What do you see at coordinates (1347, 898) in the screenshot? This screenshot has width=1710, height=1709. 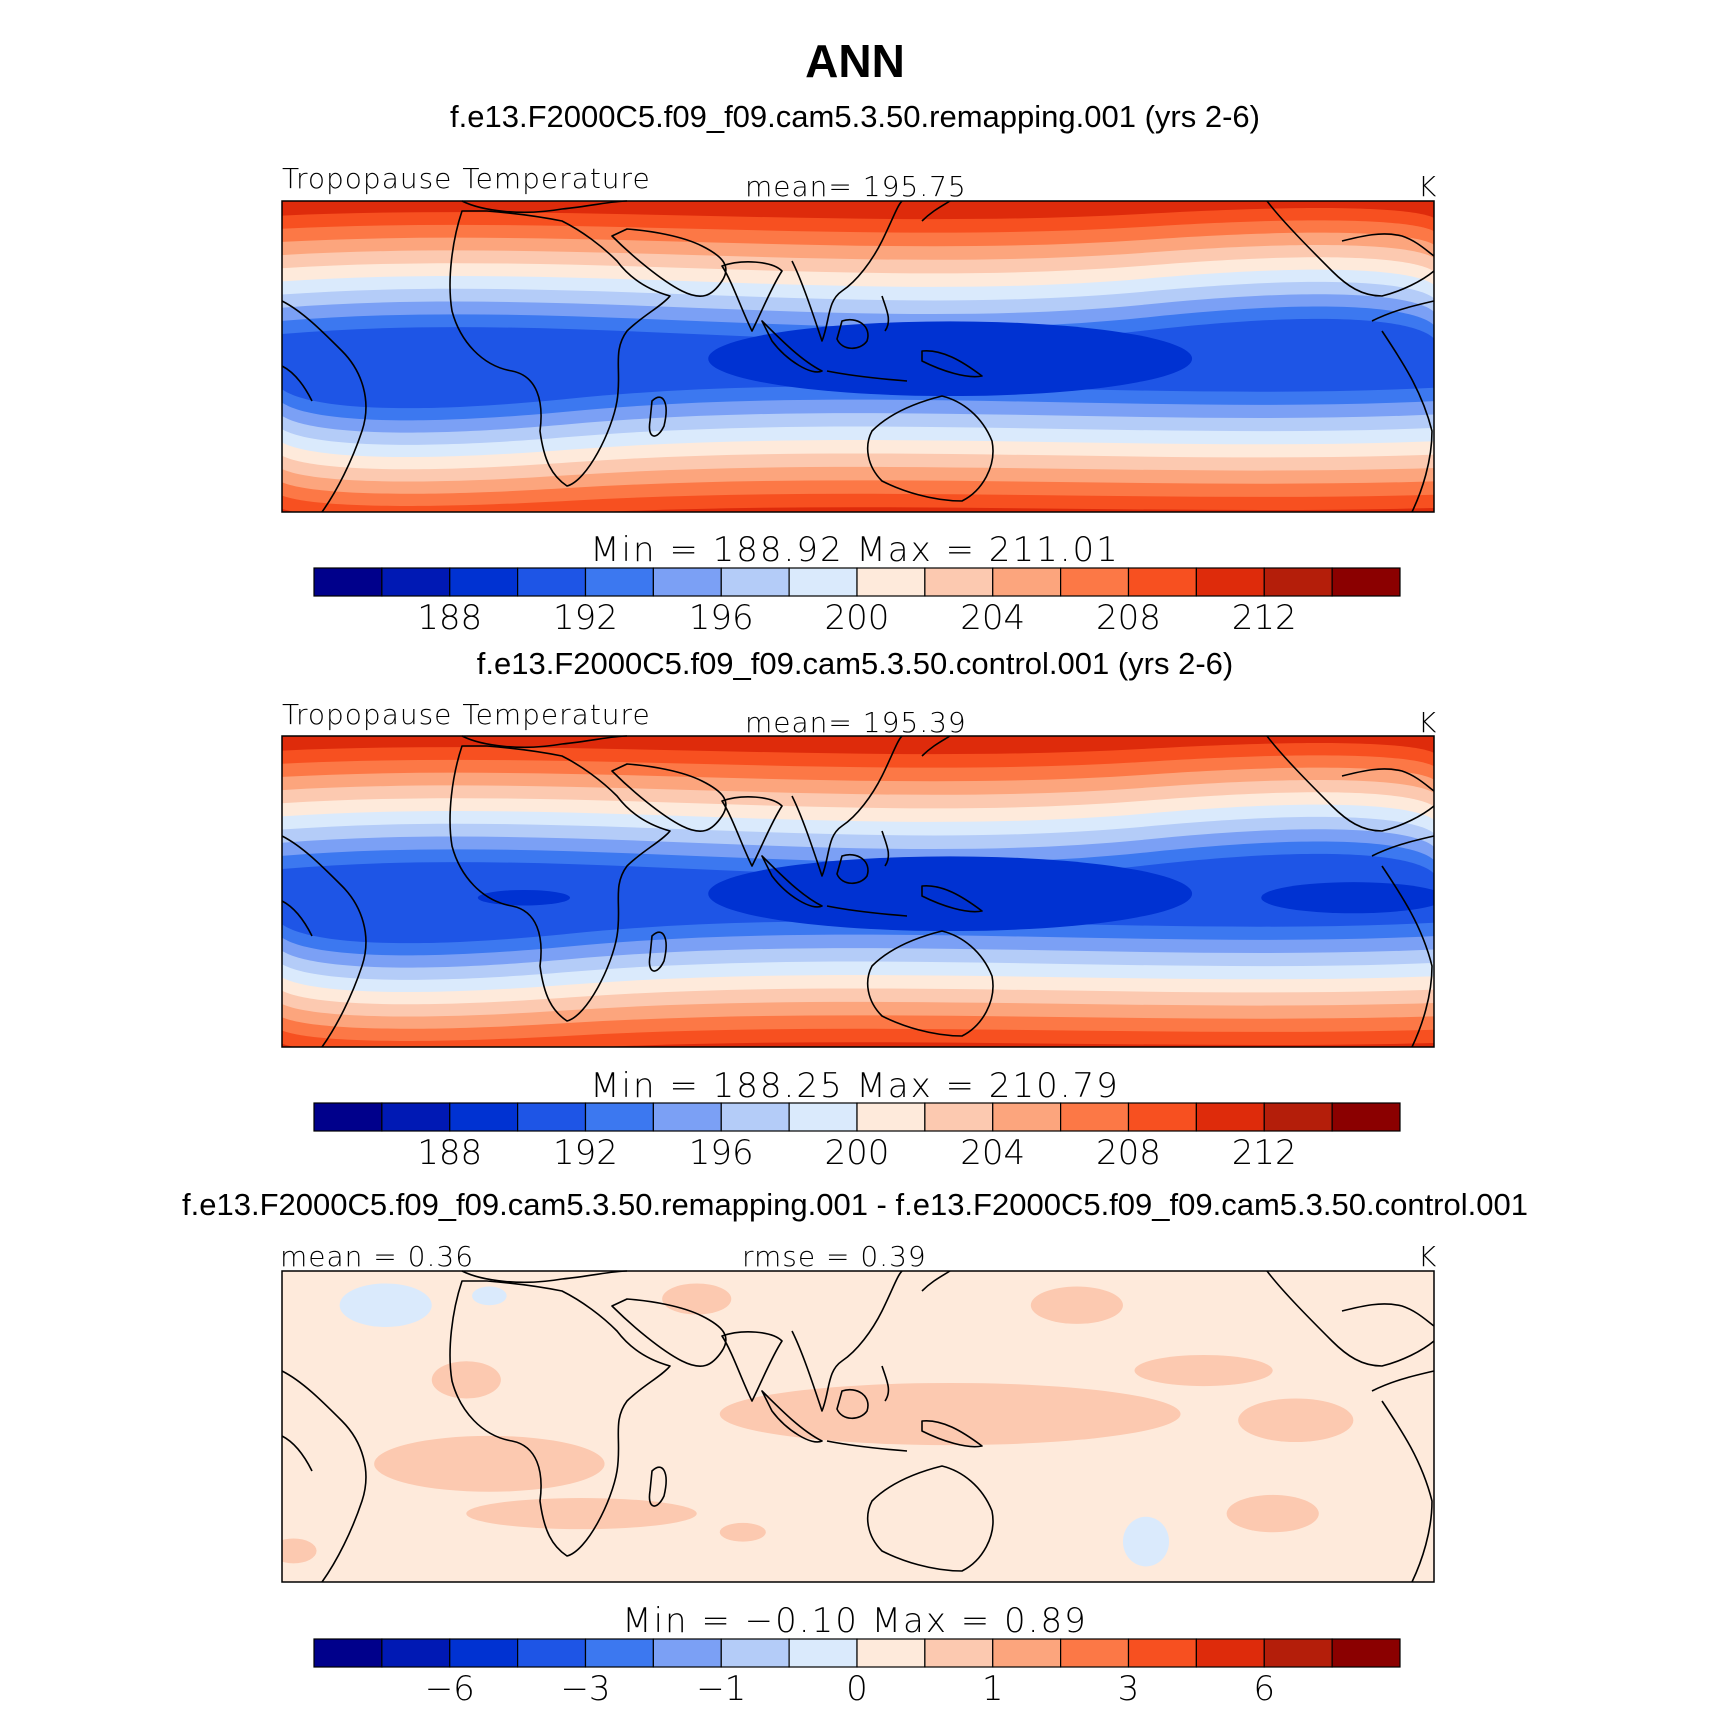 I see `east-pacific-minimum` at bounding box center [1347, 898].